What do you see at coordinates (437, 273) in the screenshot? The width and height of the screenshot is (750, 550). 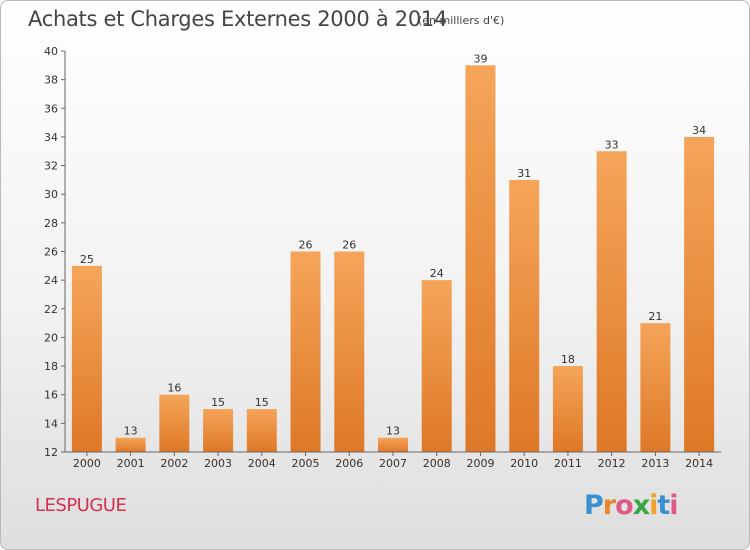 I see `data-label-2008: 24` at bounding box center [437, 273].